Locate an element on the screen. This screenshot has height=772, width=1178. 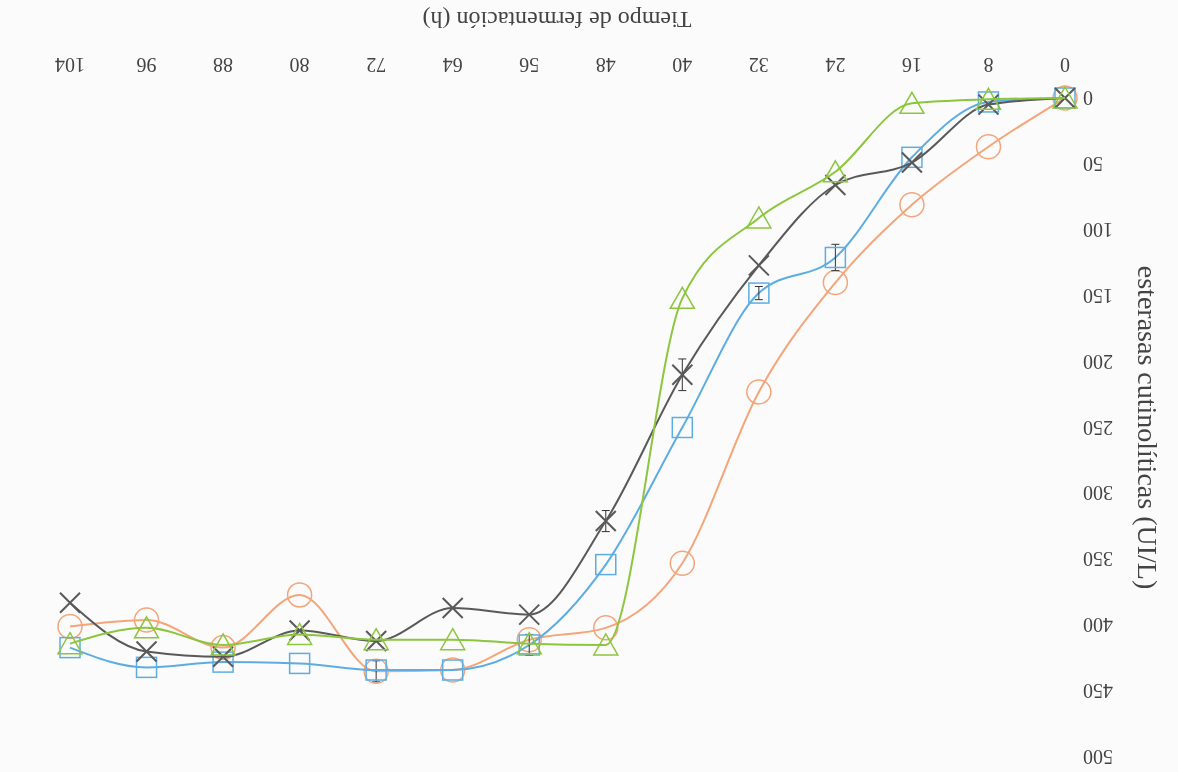
y-tick-label: 500 is located at coordinates (1098, 757).